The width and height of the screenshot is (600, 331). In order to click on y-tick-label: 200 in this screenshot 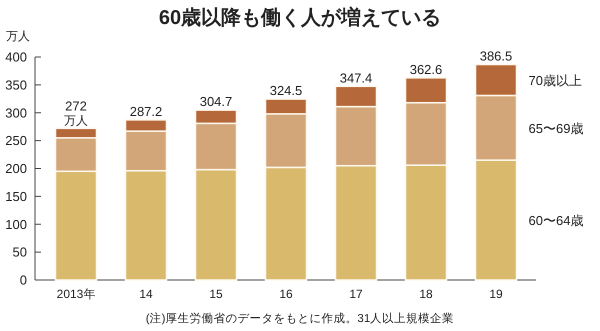, I will do `click(16, 168)`.